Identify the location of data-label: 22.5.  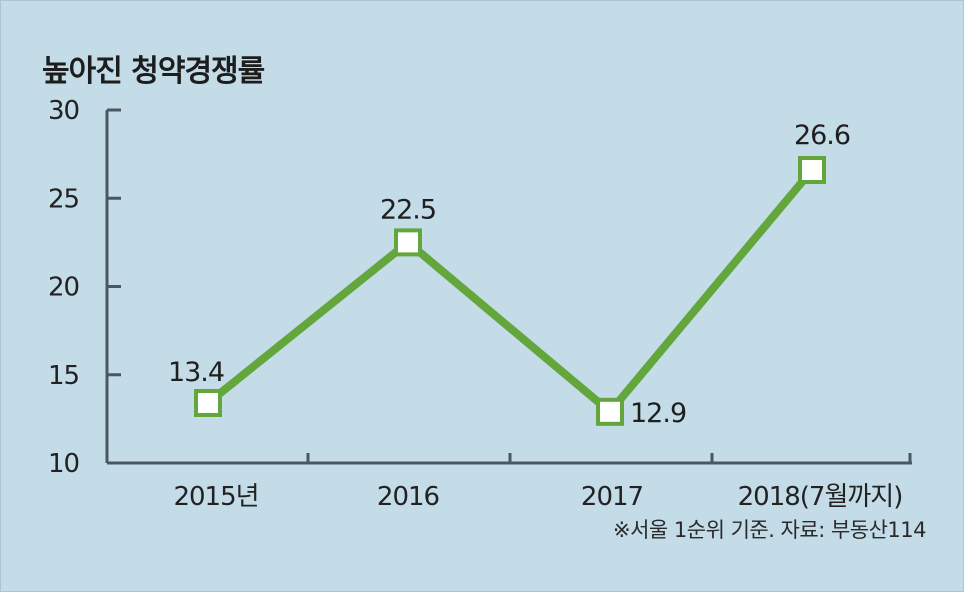
(408, 209).